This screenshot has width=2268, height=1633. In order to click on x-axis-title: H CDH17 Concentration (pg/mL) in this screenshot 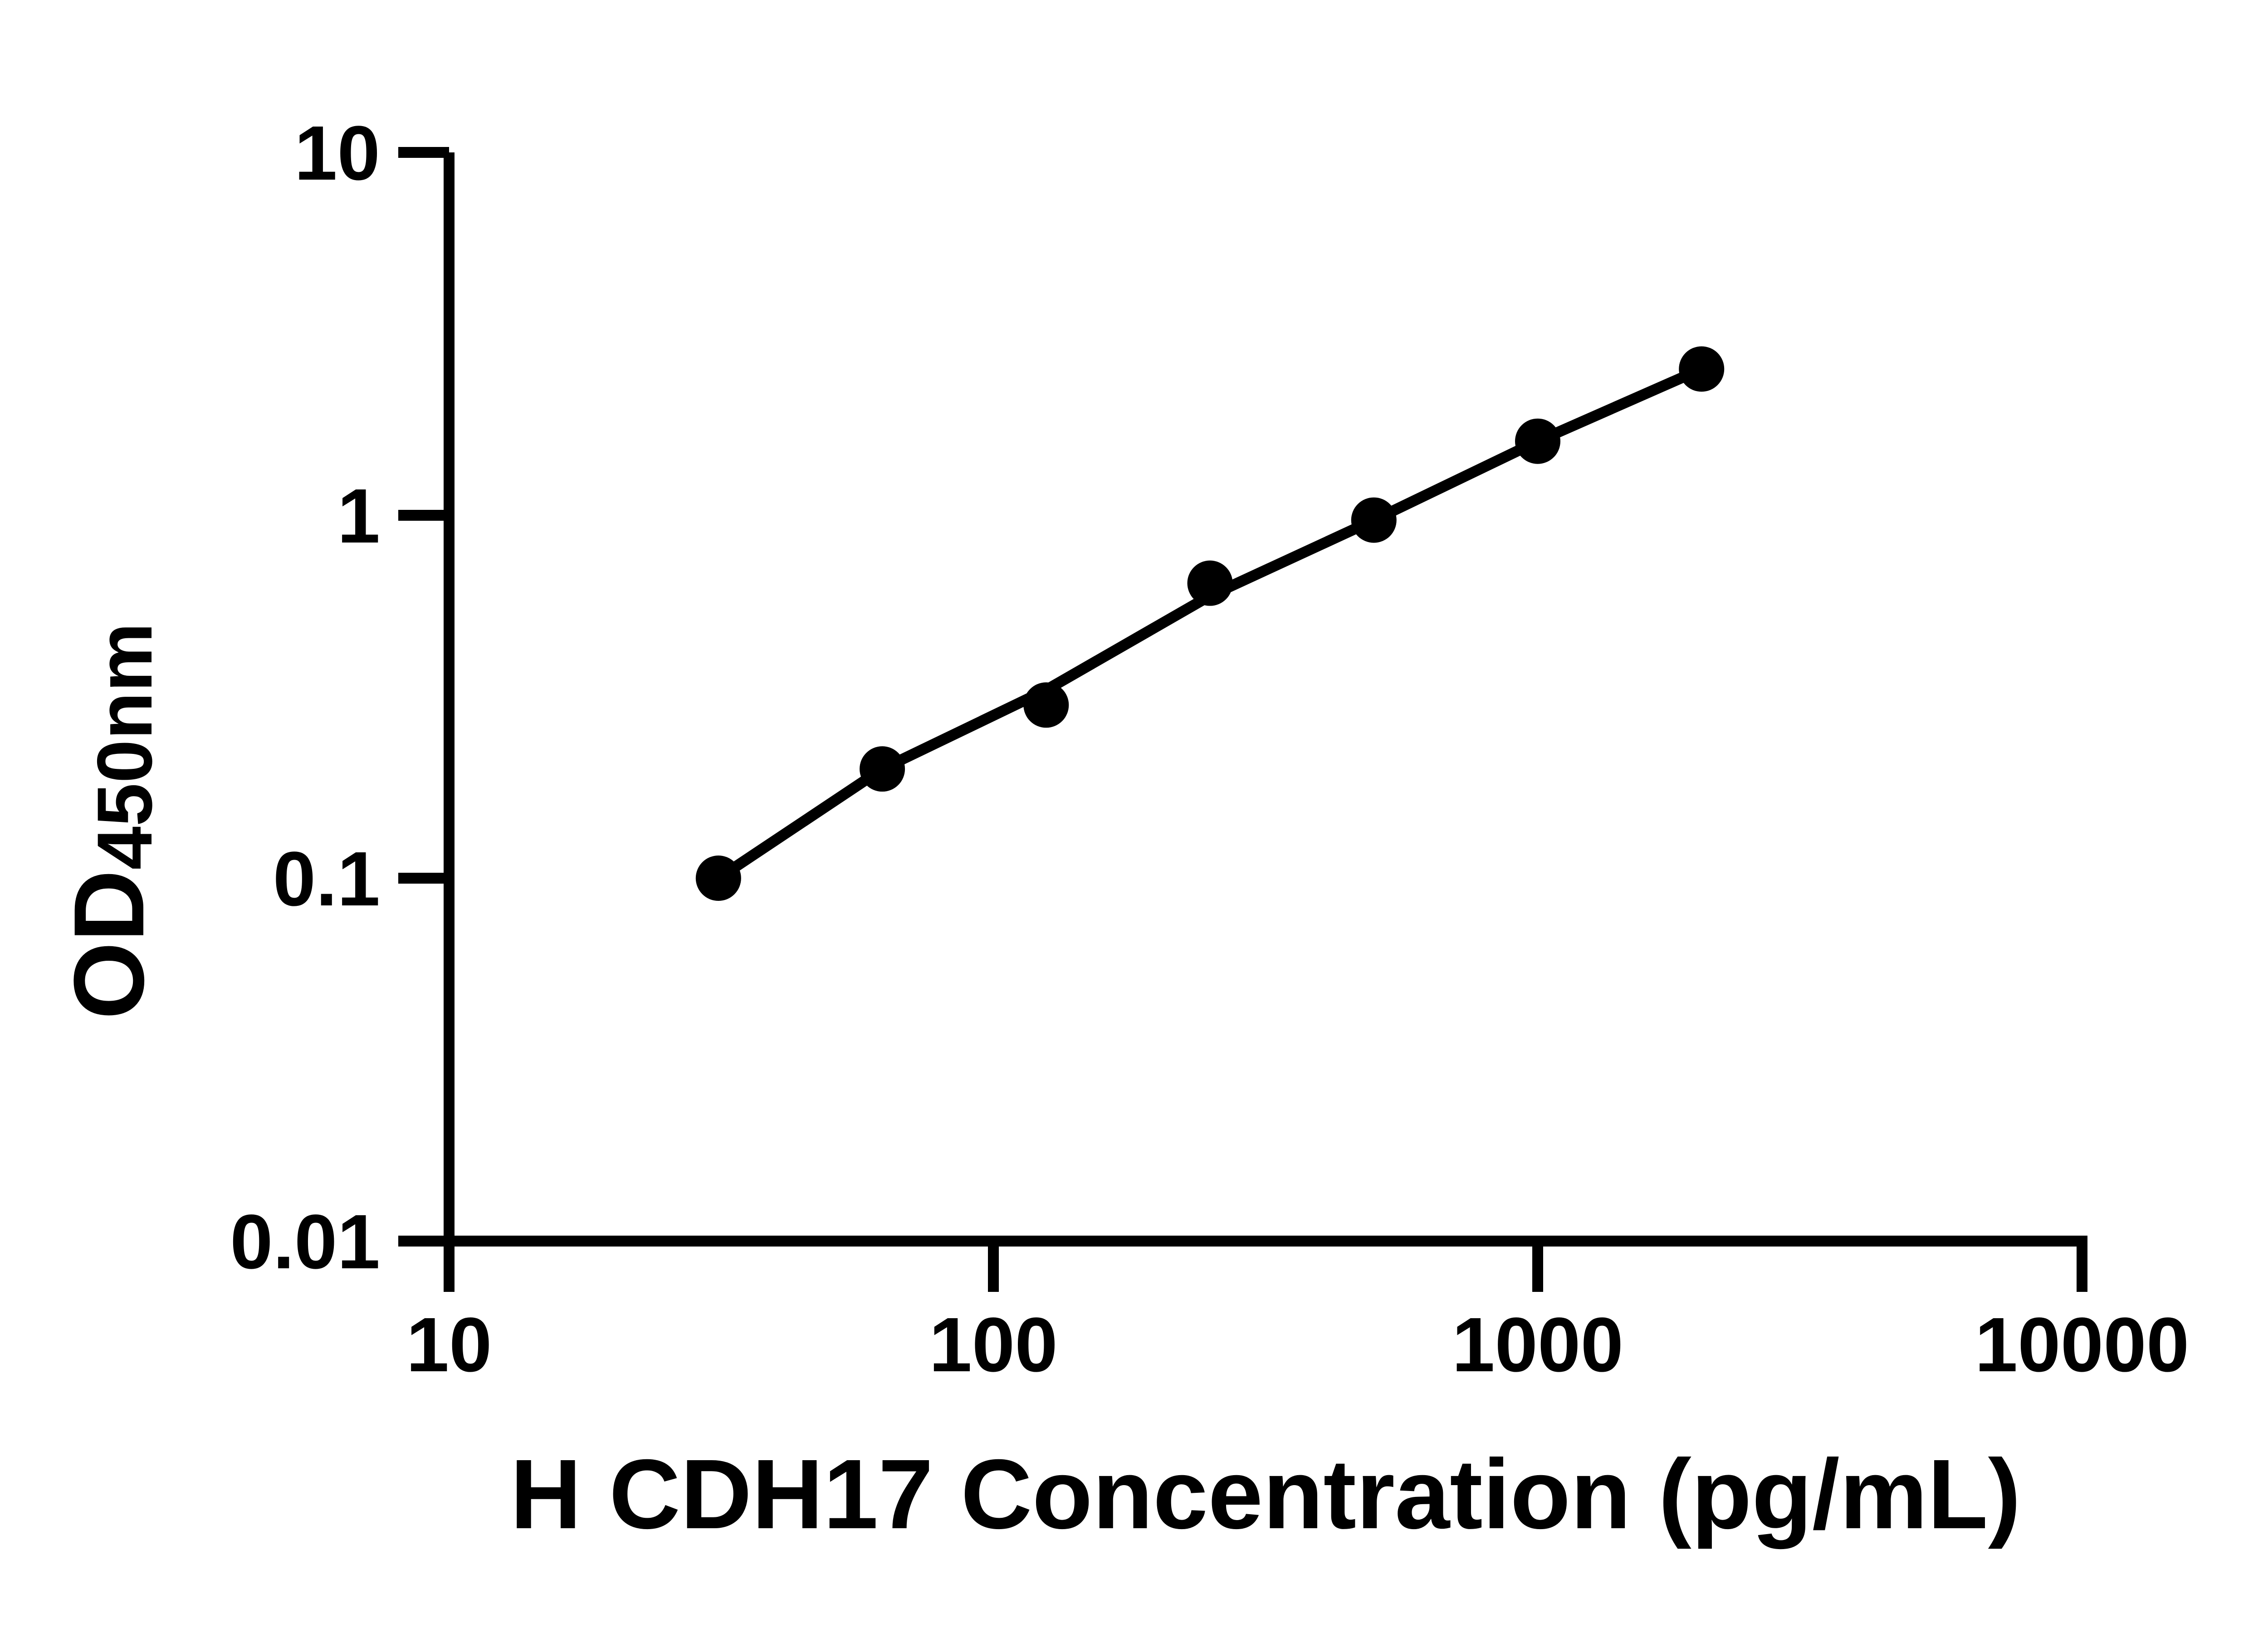, I will do `click(1265, 1494)`.